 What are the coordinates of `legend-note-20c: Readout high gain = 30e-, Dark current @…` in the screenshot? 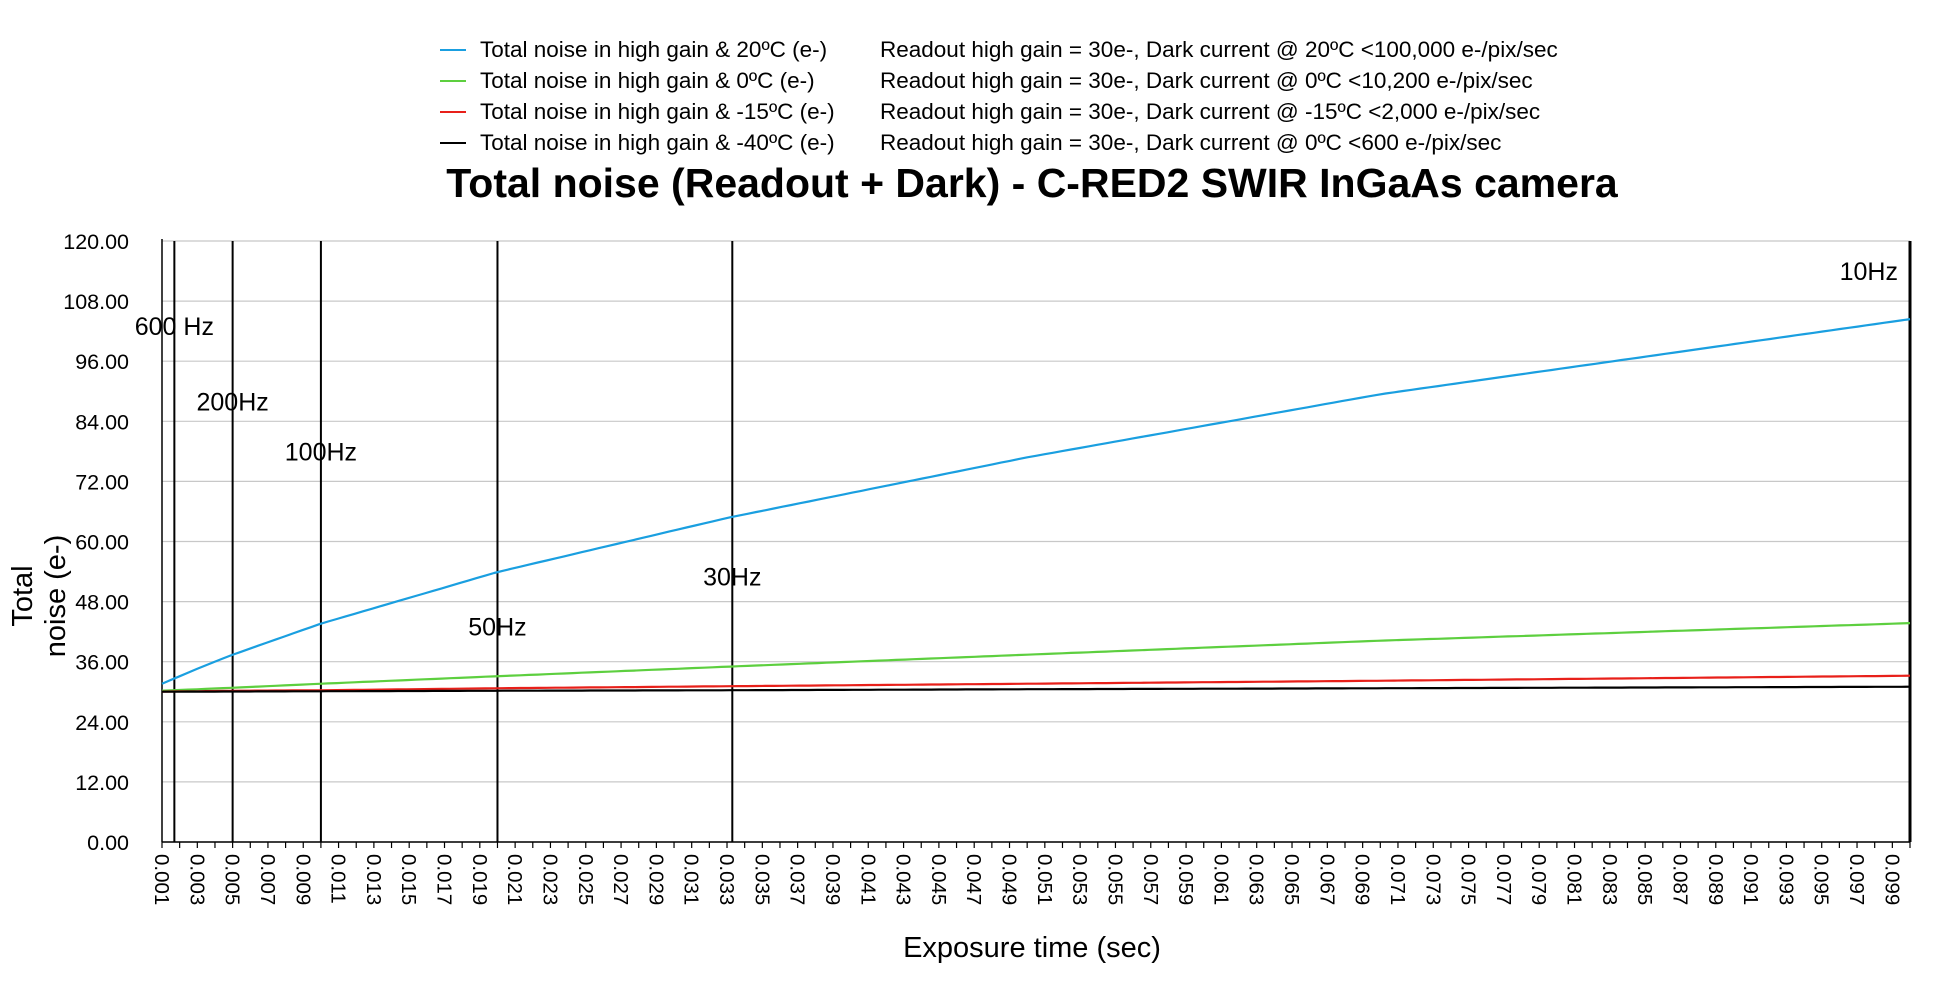 It's located at (1219, 49).